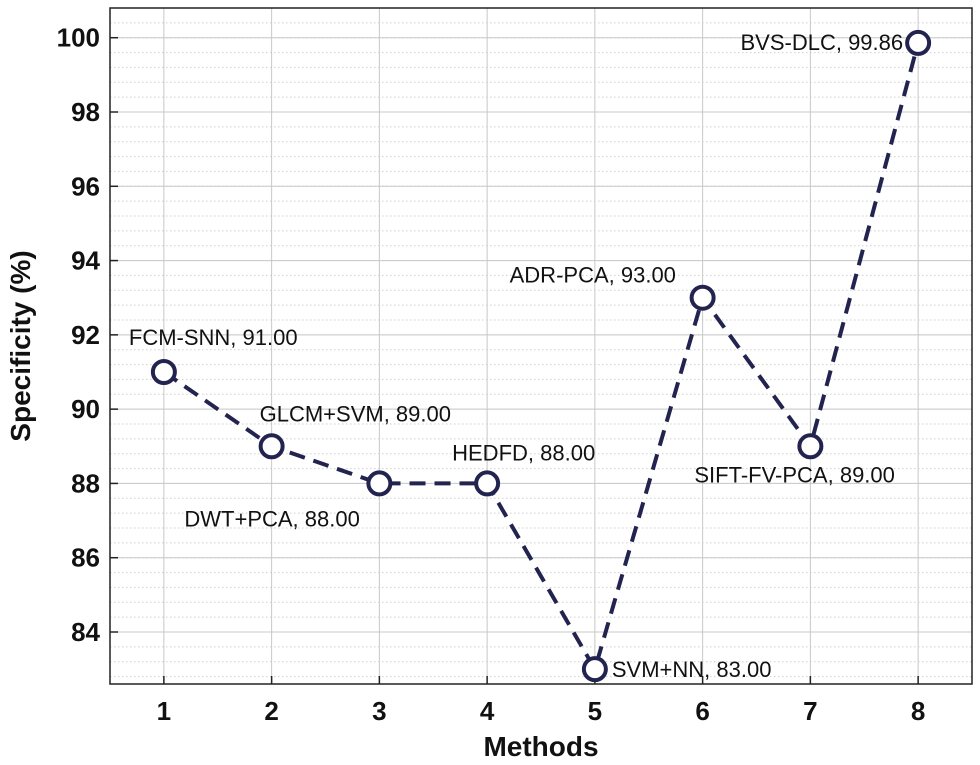  Describe the element at coordinates (213, 337) in the screenshot. I see `data-label: FCM-SNN, 91.00` at that location.